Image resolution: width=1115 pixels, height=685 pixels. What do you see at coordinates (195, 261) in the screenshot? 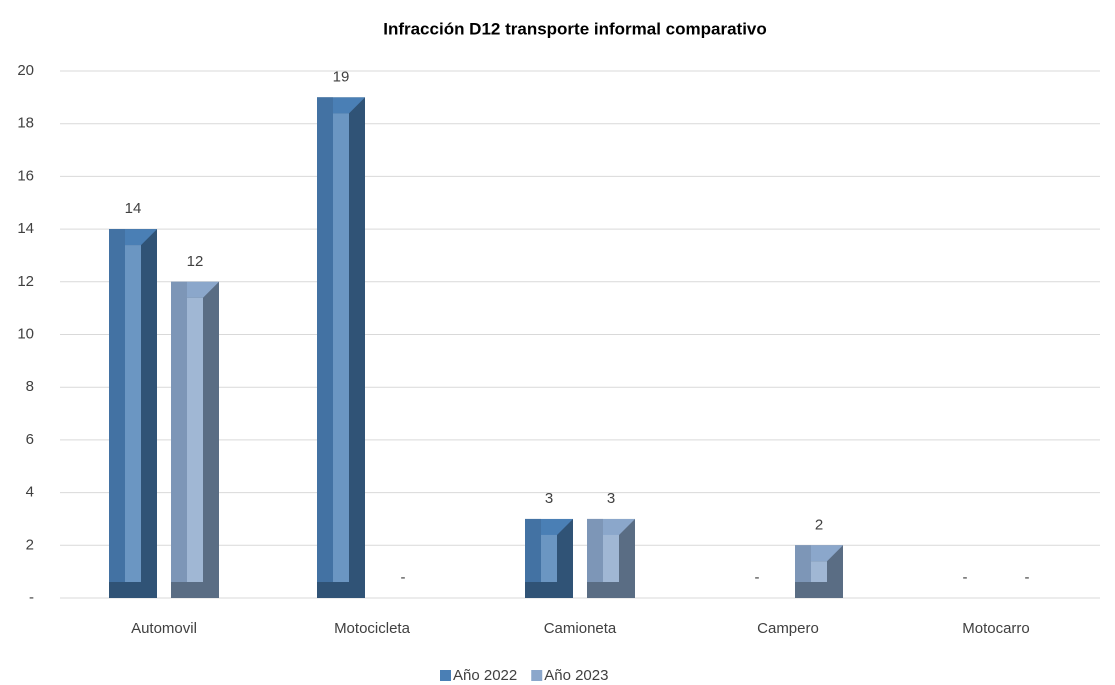
I see `data-label: 12` at bounding box center [195, 261].